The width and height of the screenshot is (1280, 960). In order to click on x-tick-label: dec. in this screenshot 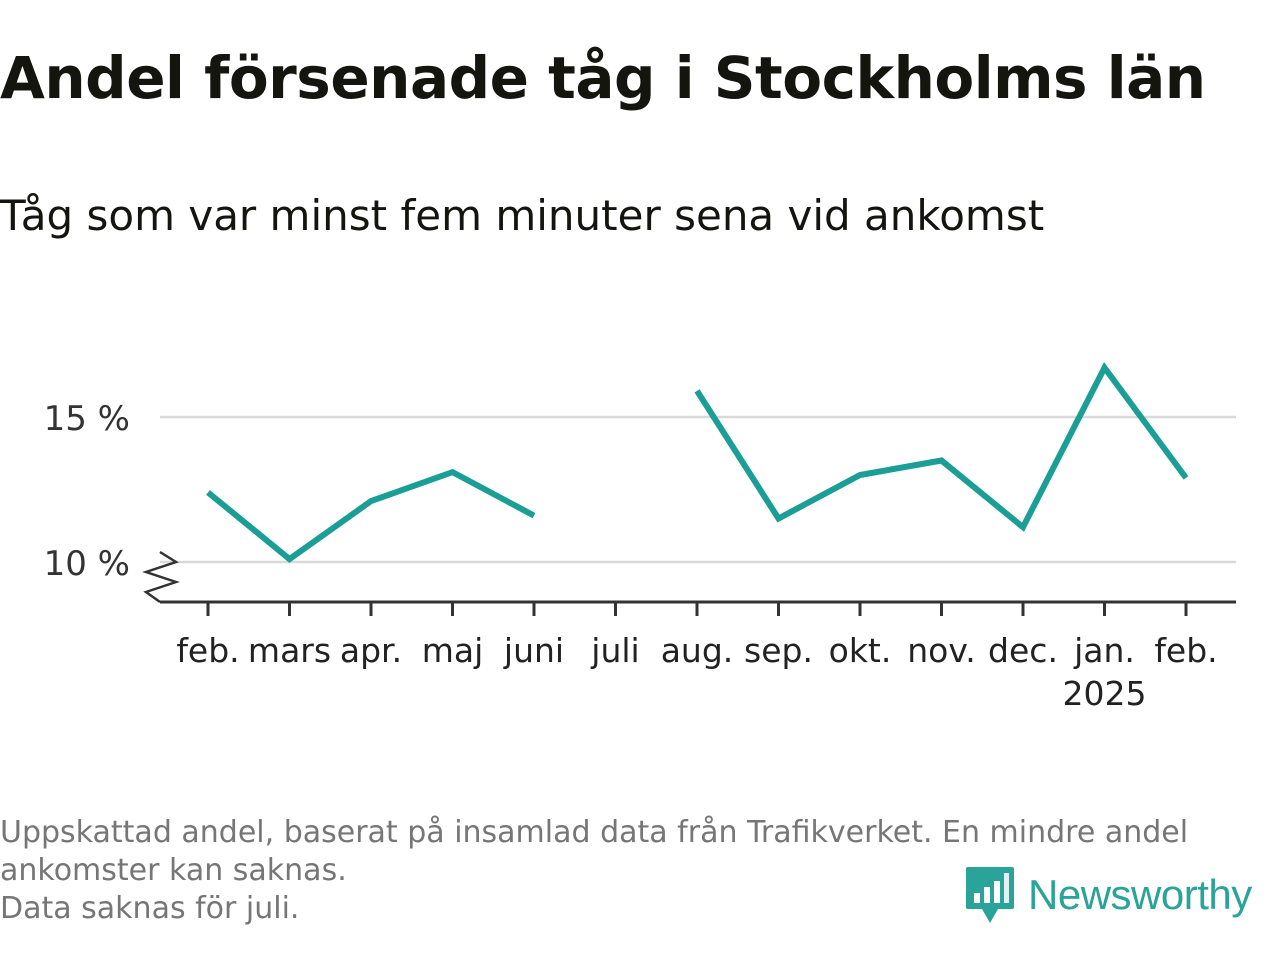, I will do `click(1023, 650)`.